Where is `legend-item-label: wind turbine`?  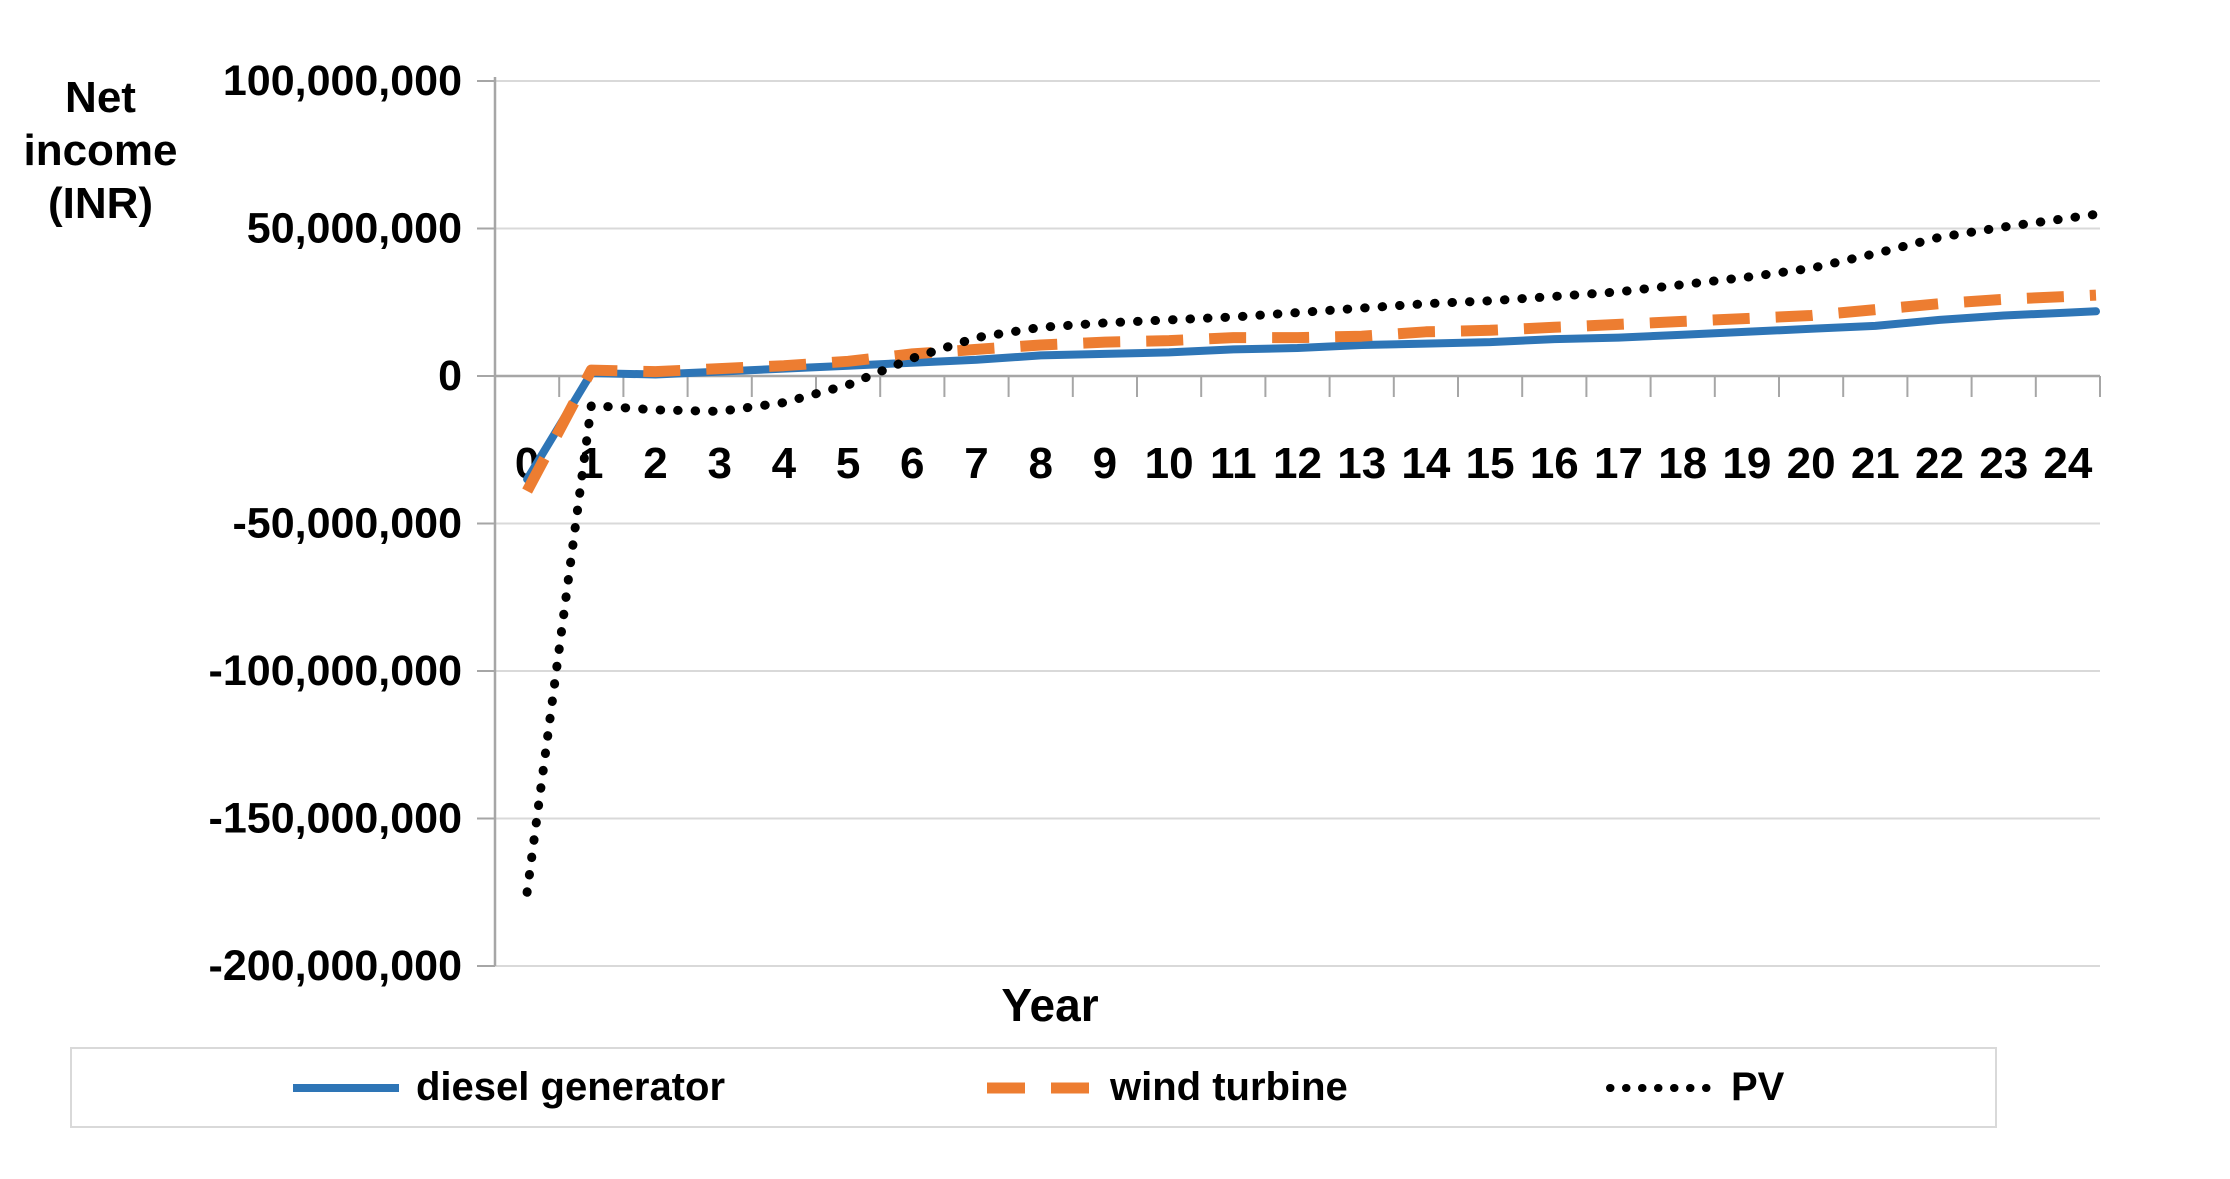 legend-item-label: wind turbine is located at coordinates (1229, 1087).